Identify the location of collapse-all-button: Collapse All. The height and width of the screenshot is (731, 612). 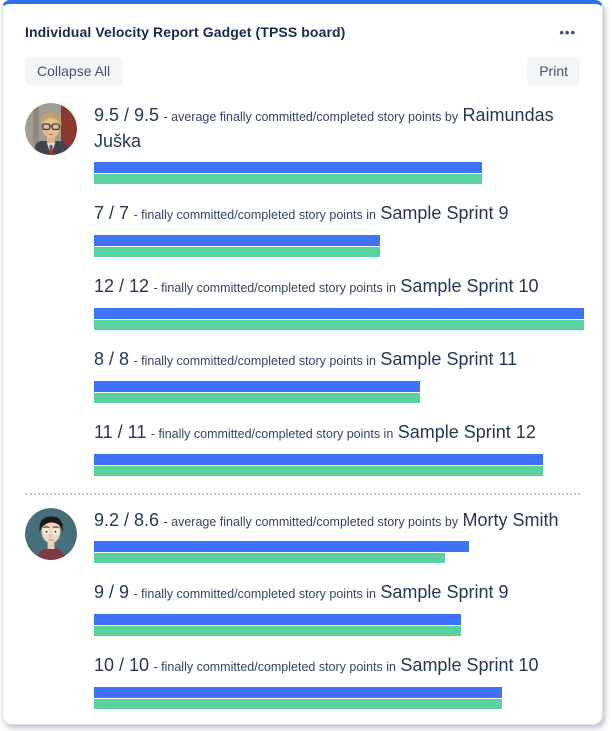
(74, 71).